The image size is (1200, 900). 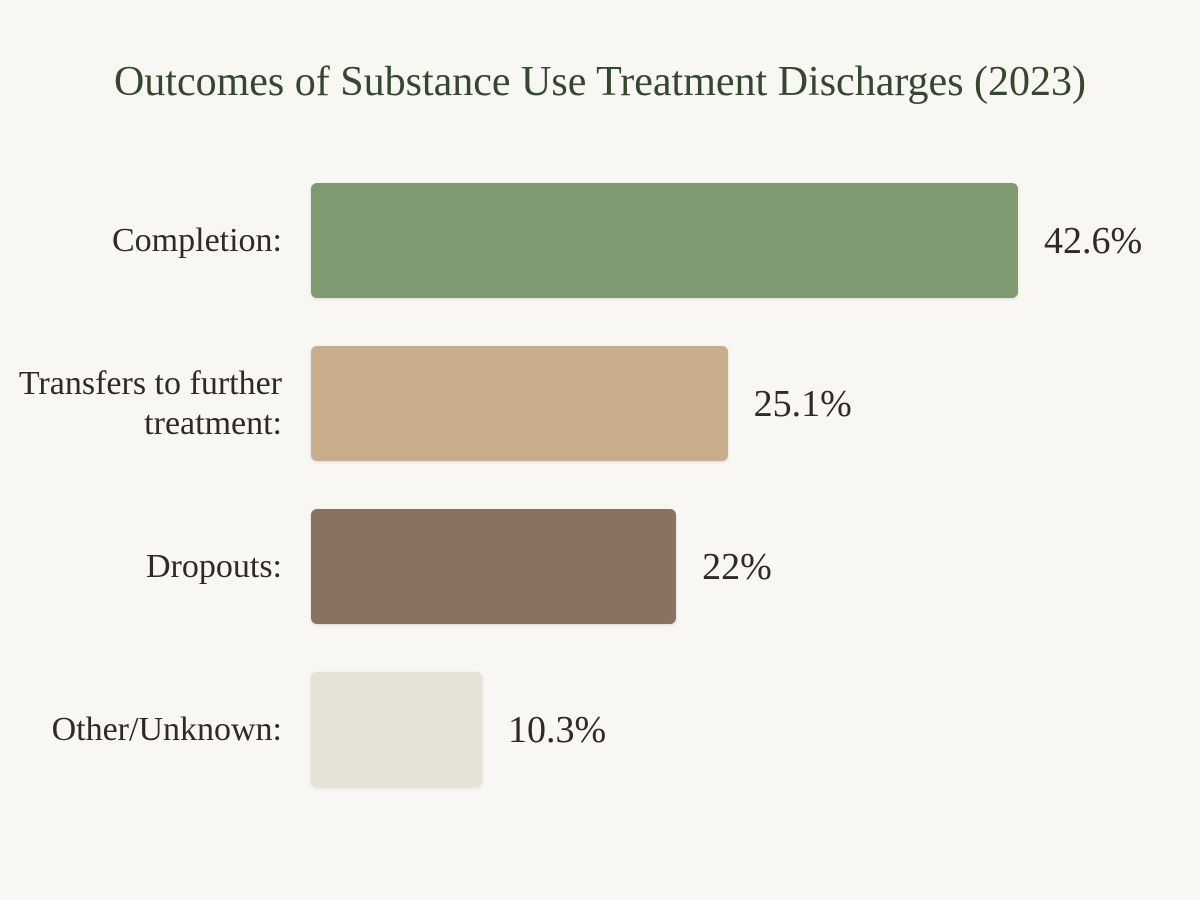 What do you see at coordinates (802, 403) in the screenshot?
I see `value-label: 25.1%` at bounding box center [802, 403].